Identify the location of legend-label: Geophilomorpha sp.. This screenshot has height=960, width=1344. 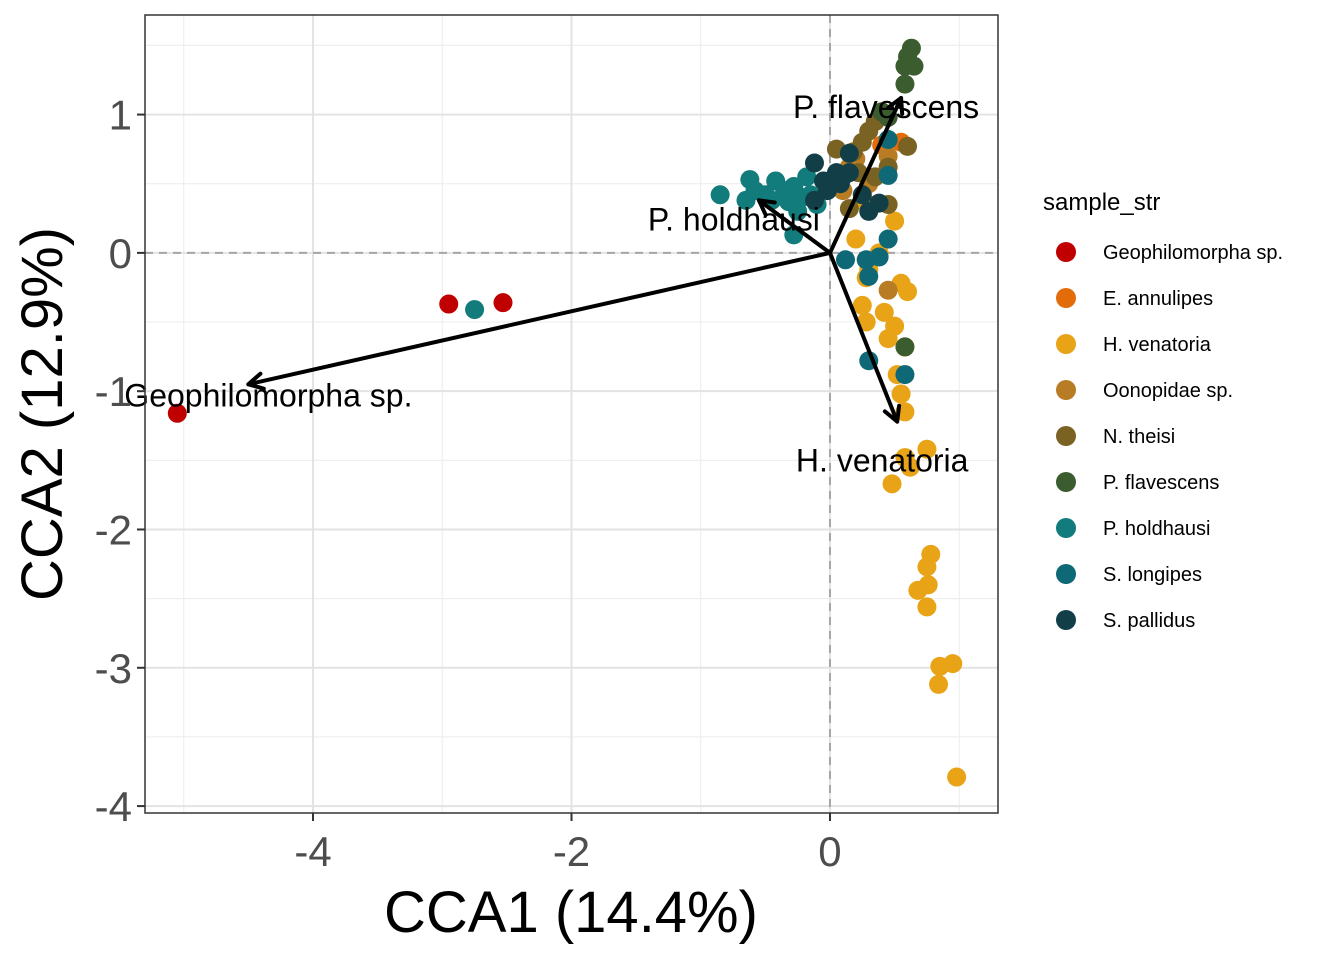
(1193, 253).